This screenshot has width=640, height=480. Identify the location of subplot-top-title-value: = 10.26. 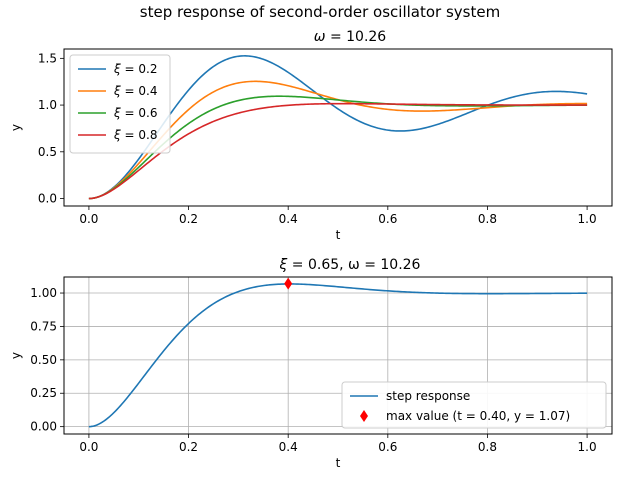
(358, 37).